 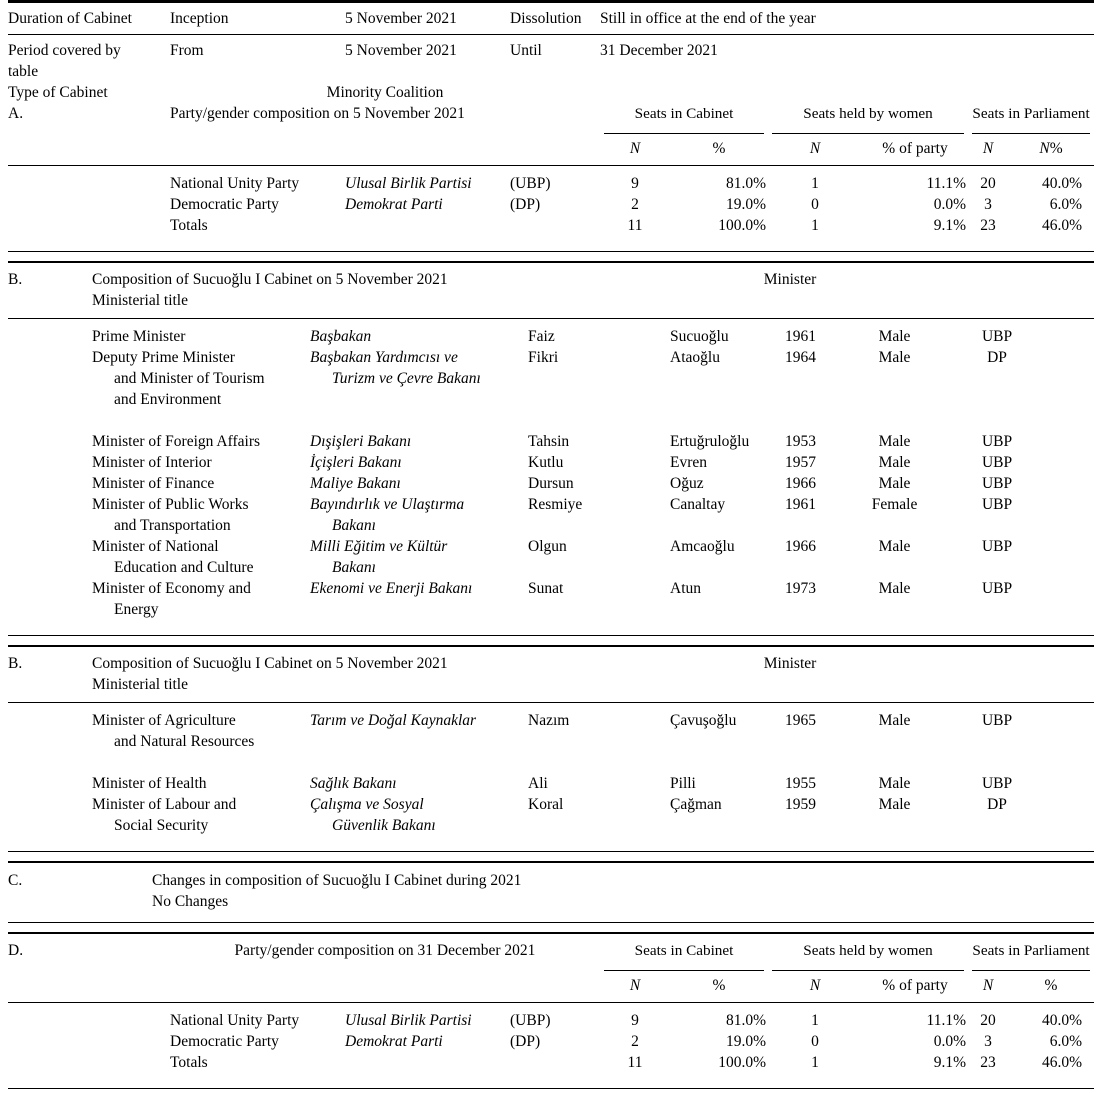 I want to click on group-header-seats-held-by-women: Seats held by women, so click(x=868, y=952).